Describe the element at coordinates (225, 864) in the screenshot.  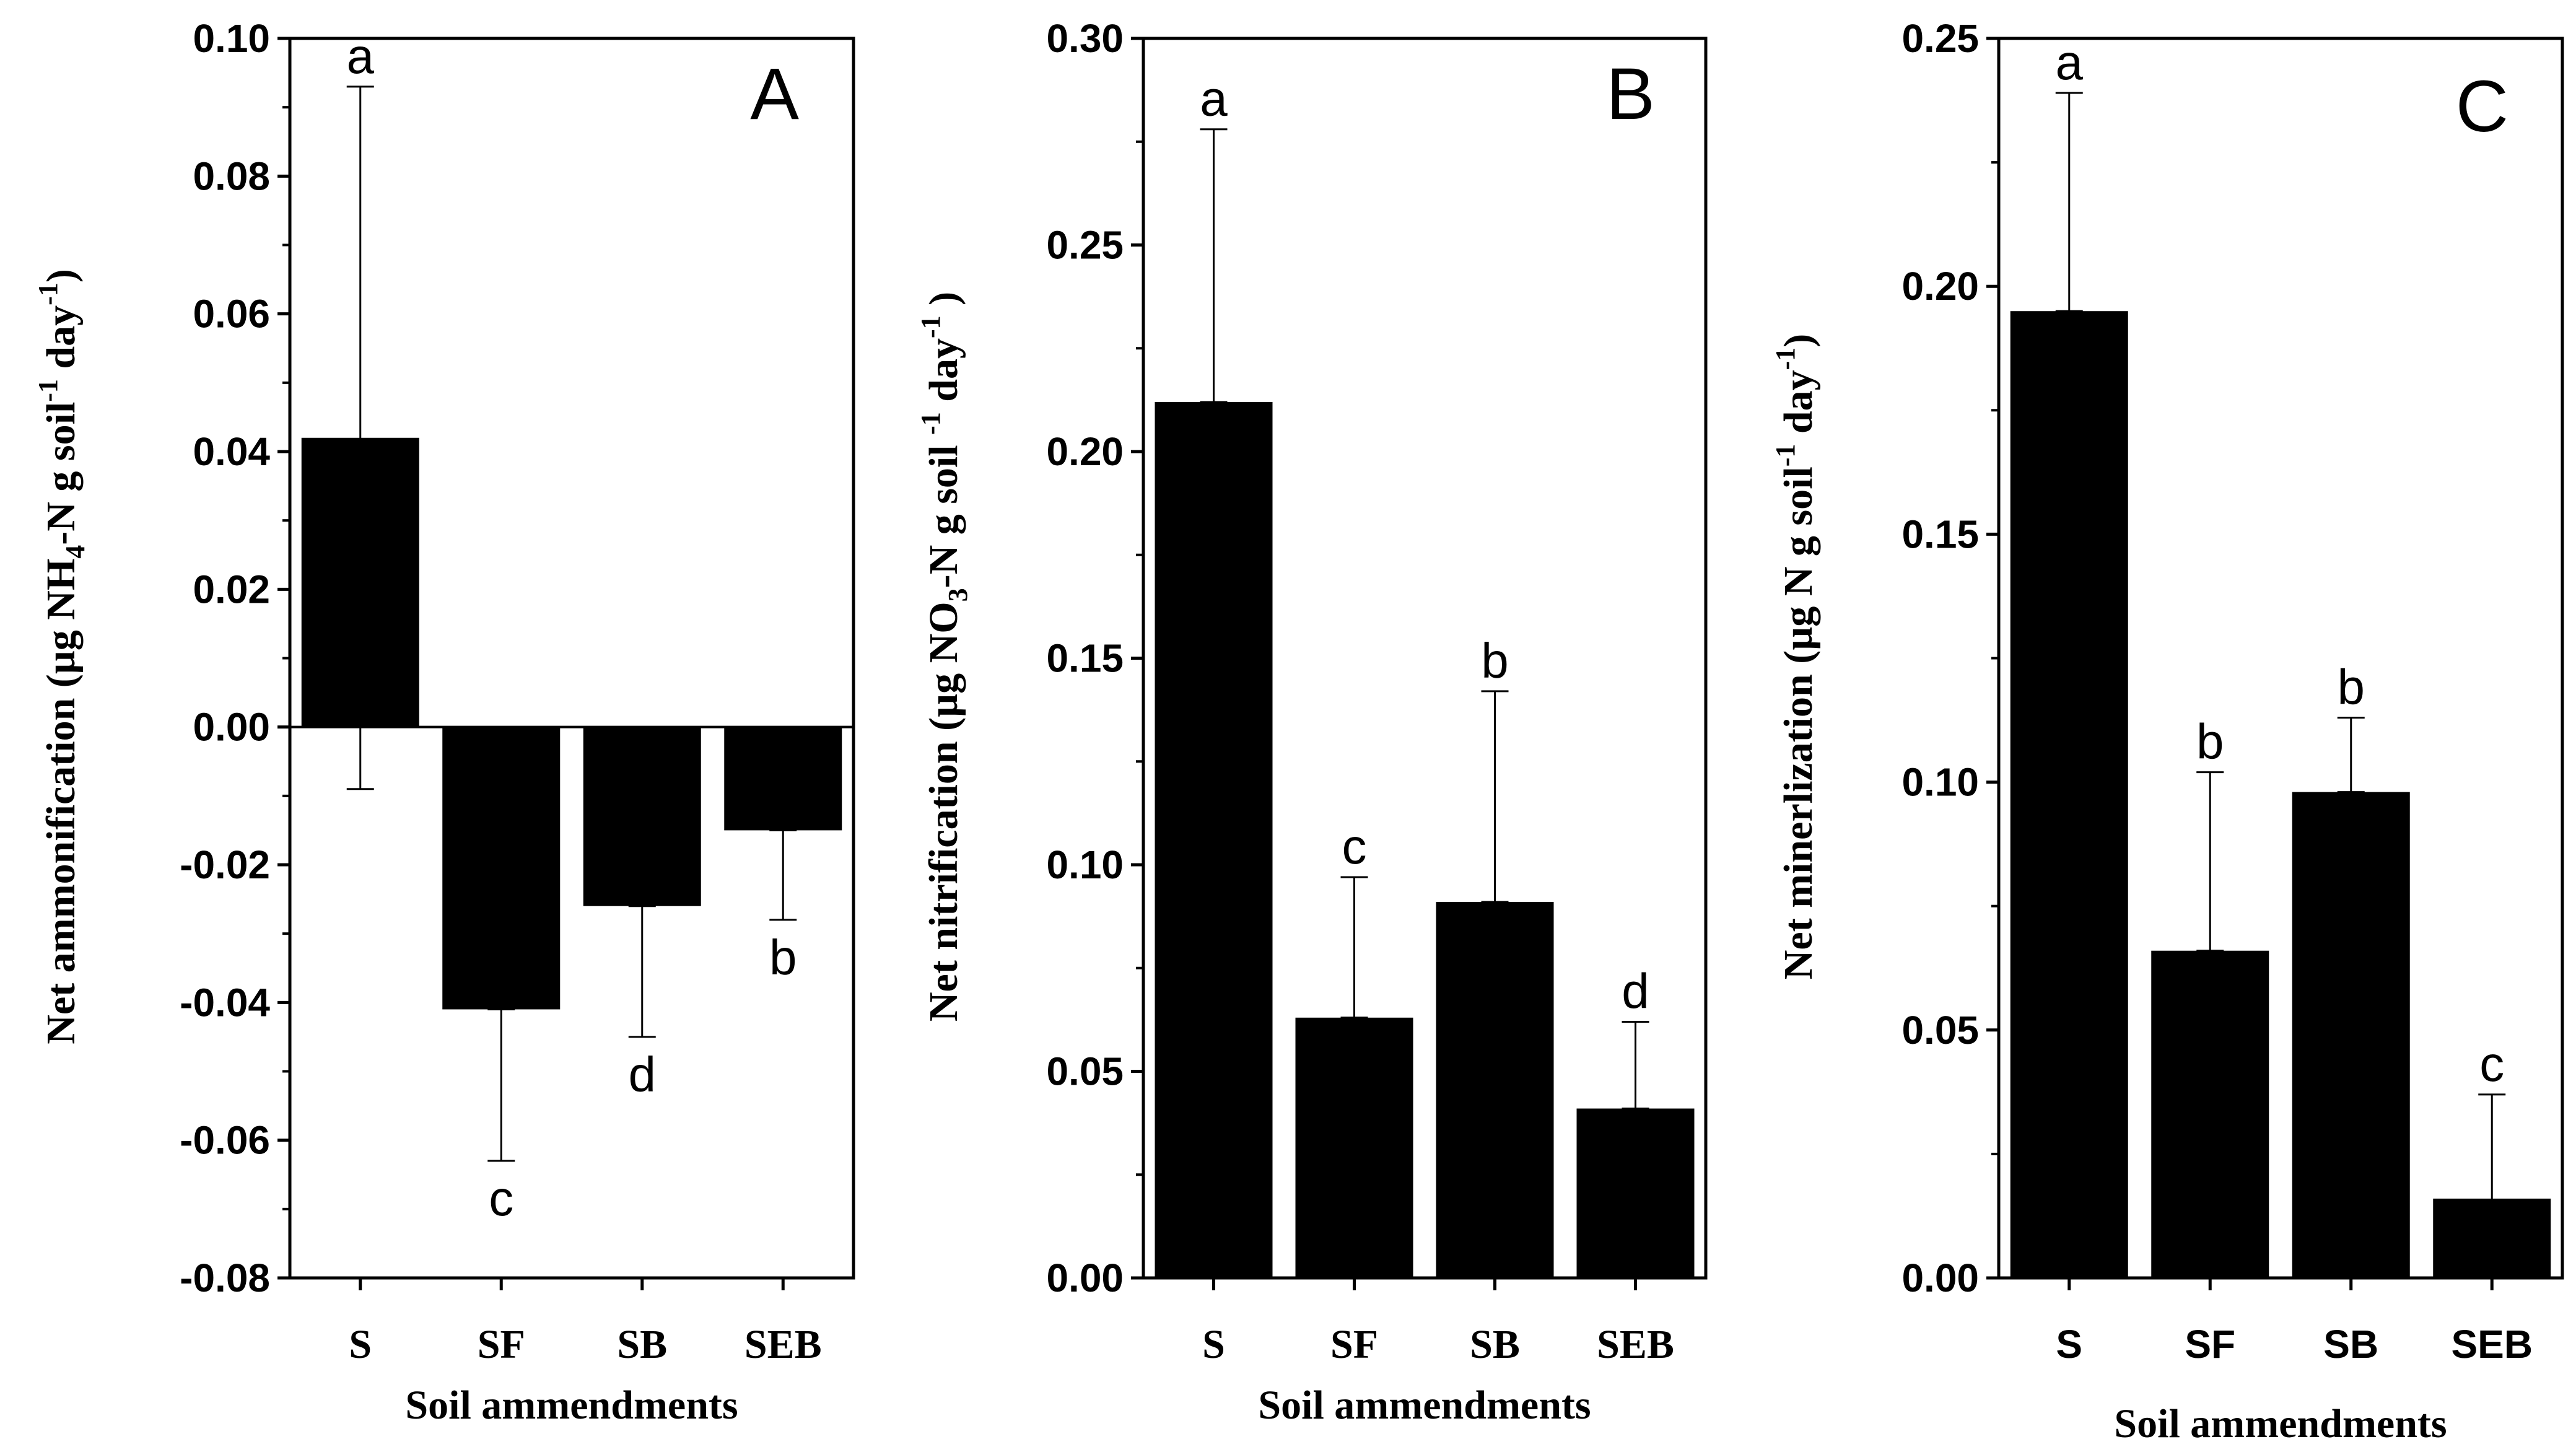
I see `y-tick-label: -0.02` at that location.